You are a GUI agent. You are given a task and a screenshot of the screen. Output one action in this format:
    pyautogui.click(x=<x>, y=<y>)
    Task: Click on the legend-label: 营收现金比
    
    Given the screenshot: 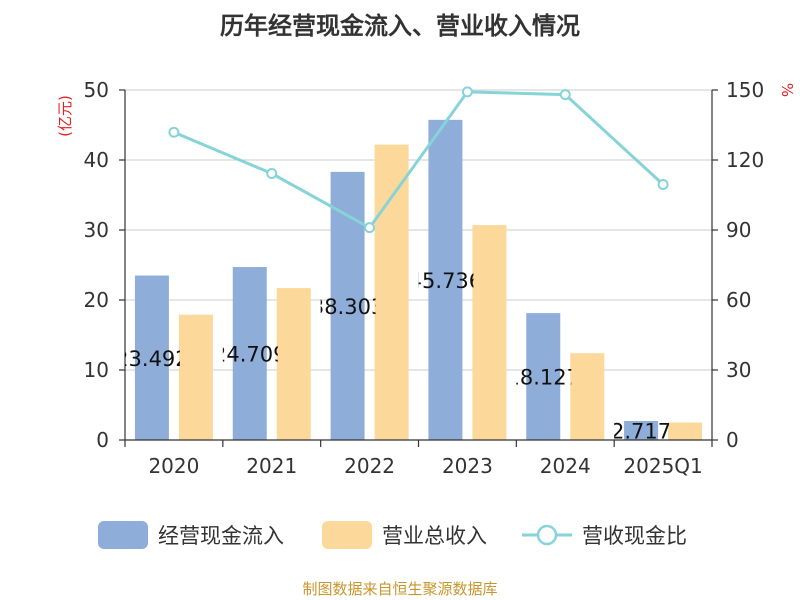 What is the action you would take?
    pyautogui.click(x=634, y=536)
    